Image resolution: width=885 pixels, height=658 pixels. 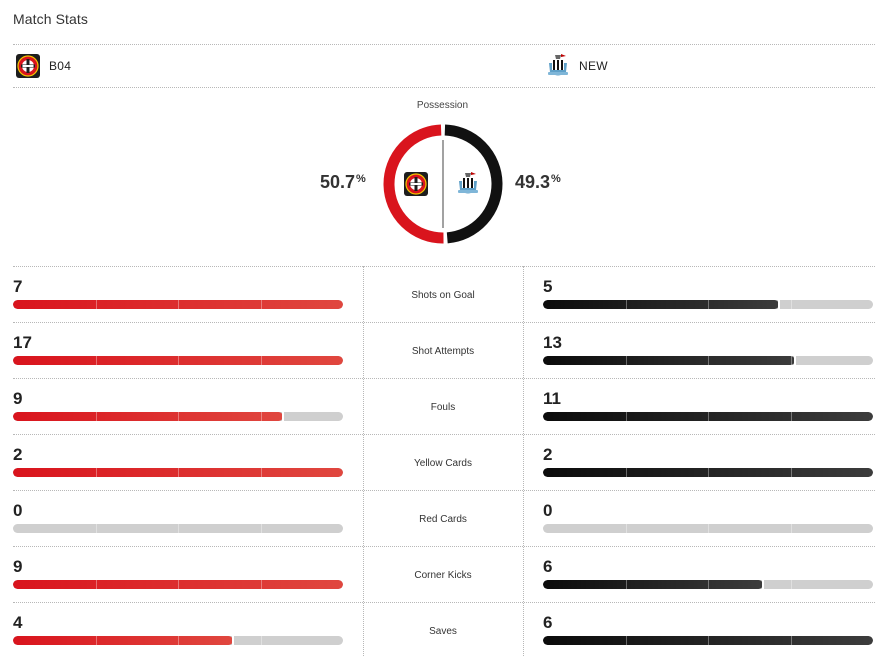 What do you see at coordinates (538, 182) in the screenshot?
I see `away-possession-value: 49.3%` at bounding box center [538, 182].